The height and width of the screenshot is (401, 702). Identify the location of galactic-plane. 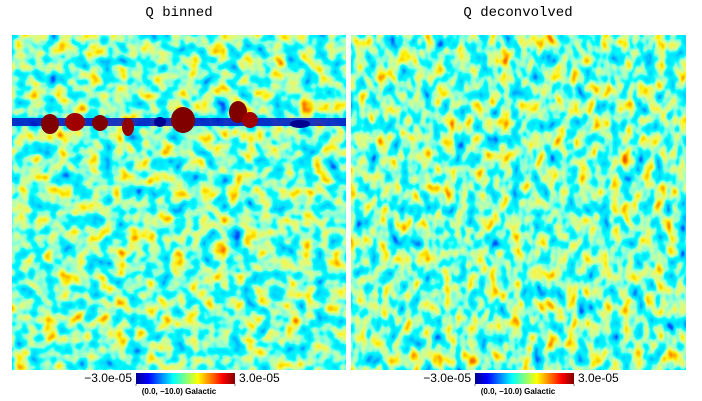
(179, 118).